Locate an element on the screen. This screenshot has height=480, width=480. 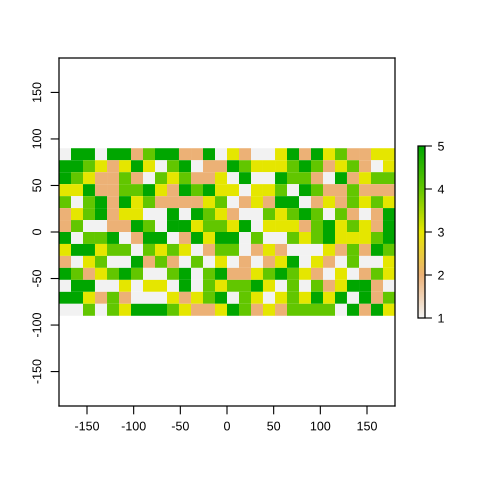
y-tick-label: -50 is located at coordinates (37, 278).